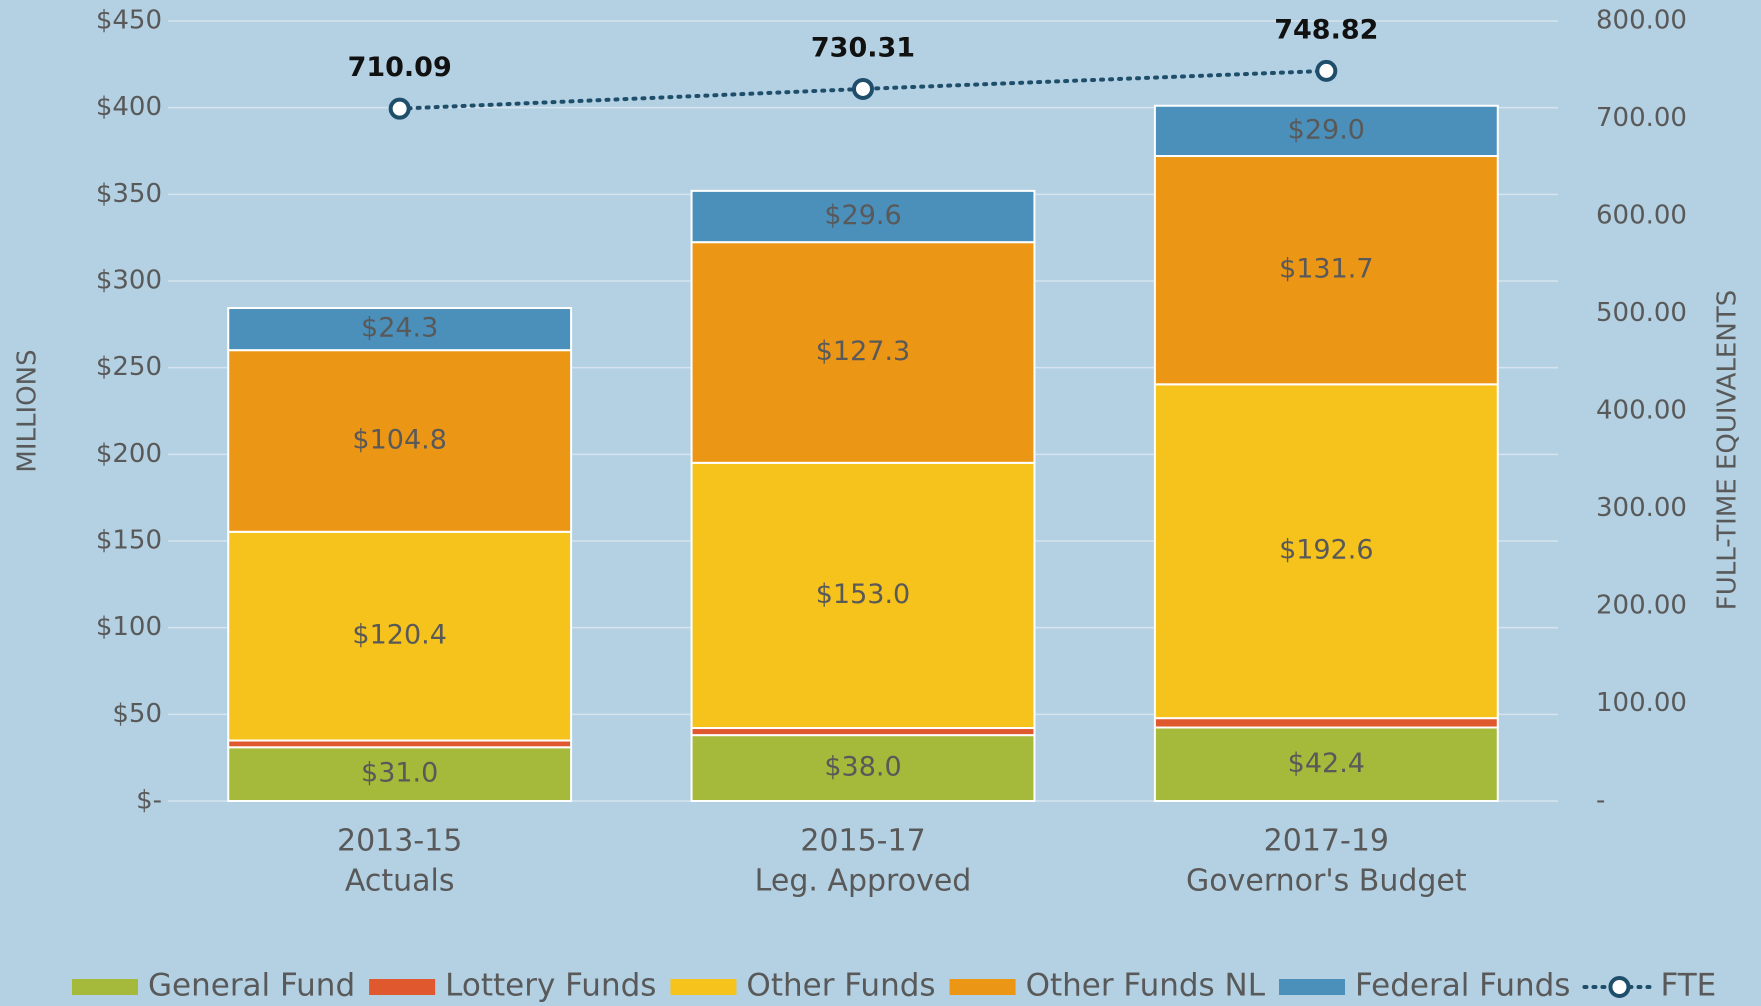 This screenshot has height=1006, width=1761. I want to click on y2-tick-label: 800.00, so click(1641, 21).